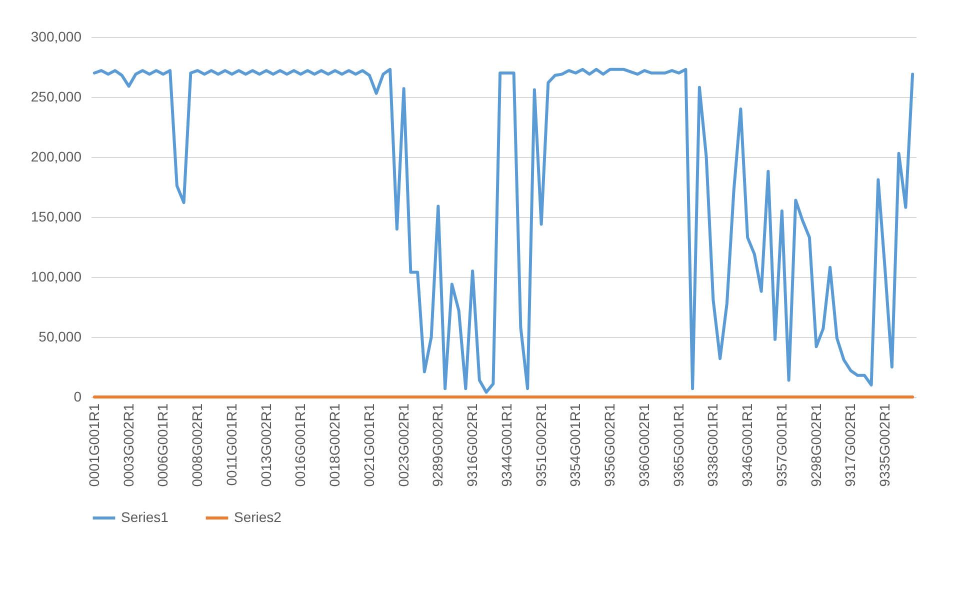 Image resolution: width=970 pixels, height=601 pixels. I want to click on x-tick-label: 0001G001R1, so click(94, 445).